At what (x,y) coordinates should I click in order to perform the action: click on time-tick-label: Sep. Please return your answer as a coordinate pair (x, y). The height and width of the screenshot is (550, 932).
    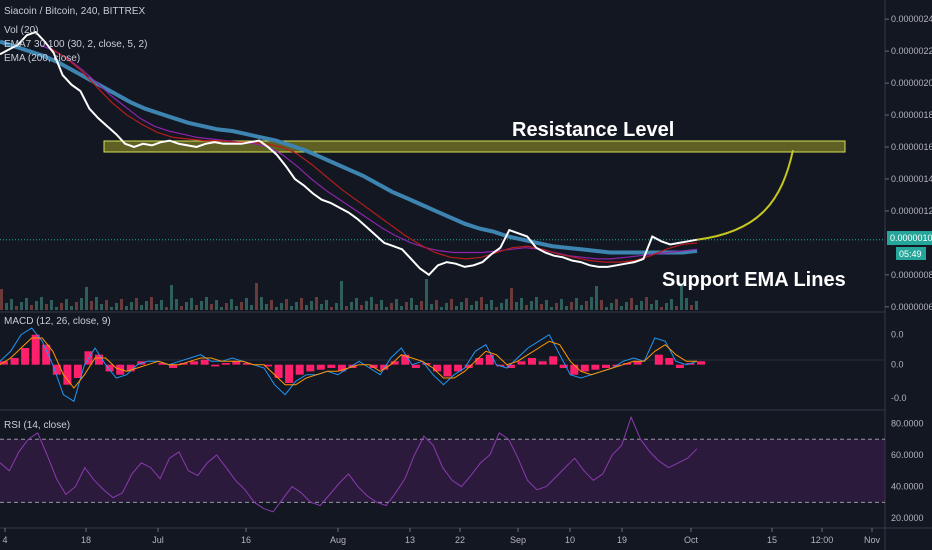
    Looking at the image, I should click on (518, 540).